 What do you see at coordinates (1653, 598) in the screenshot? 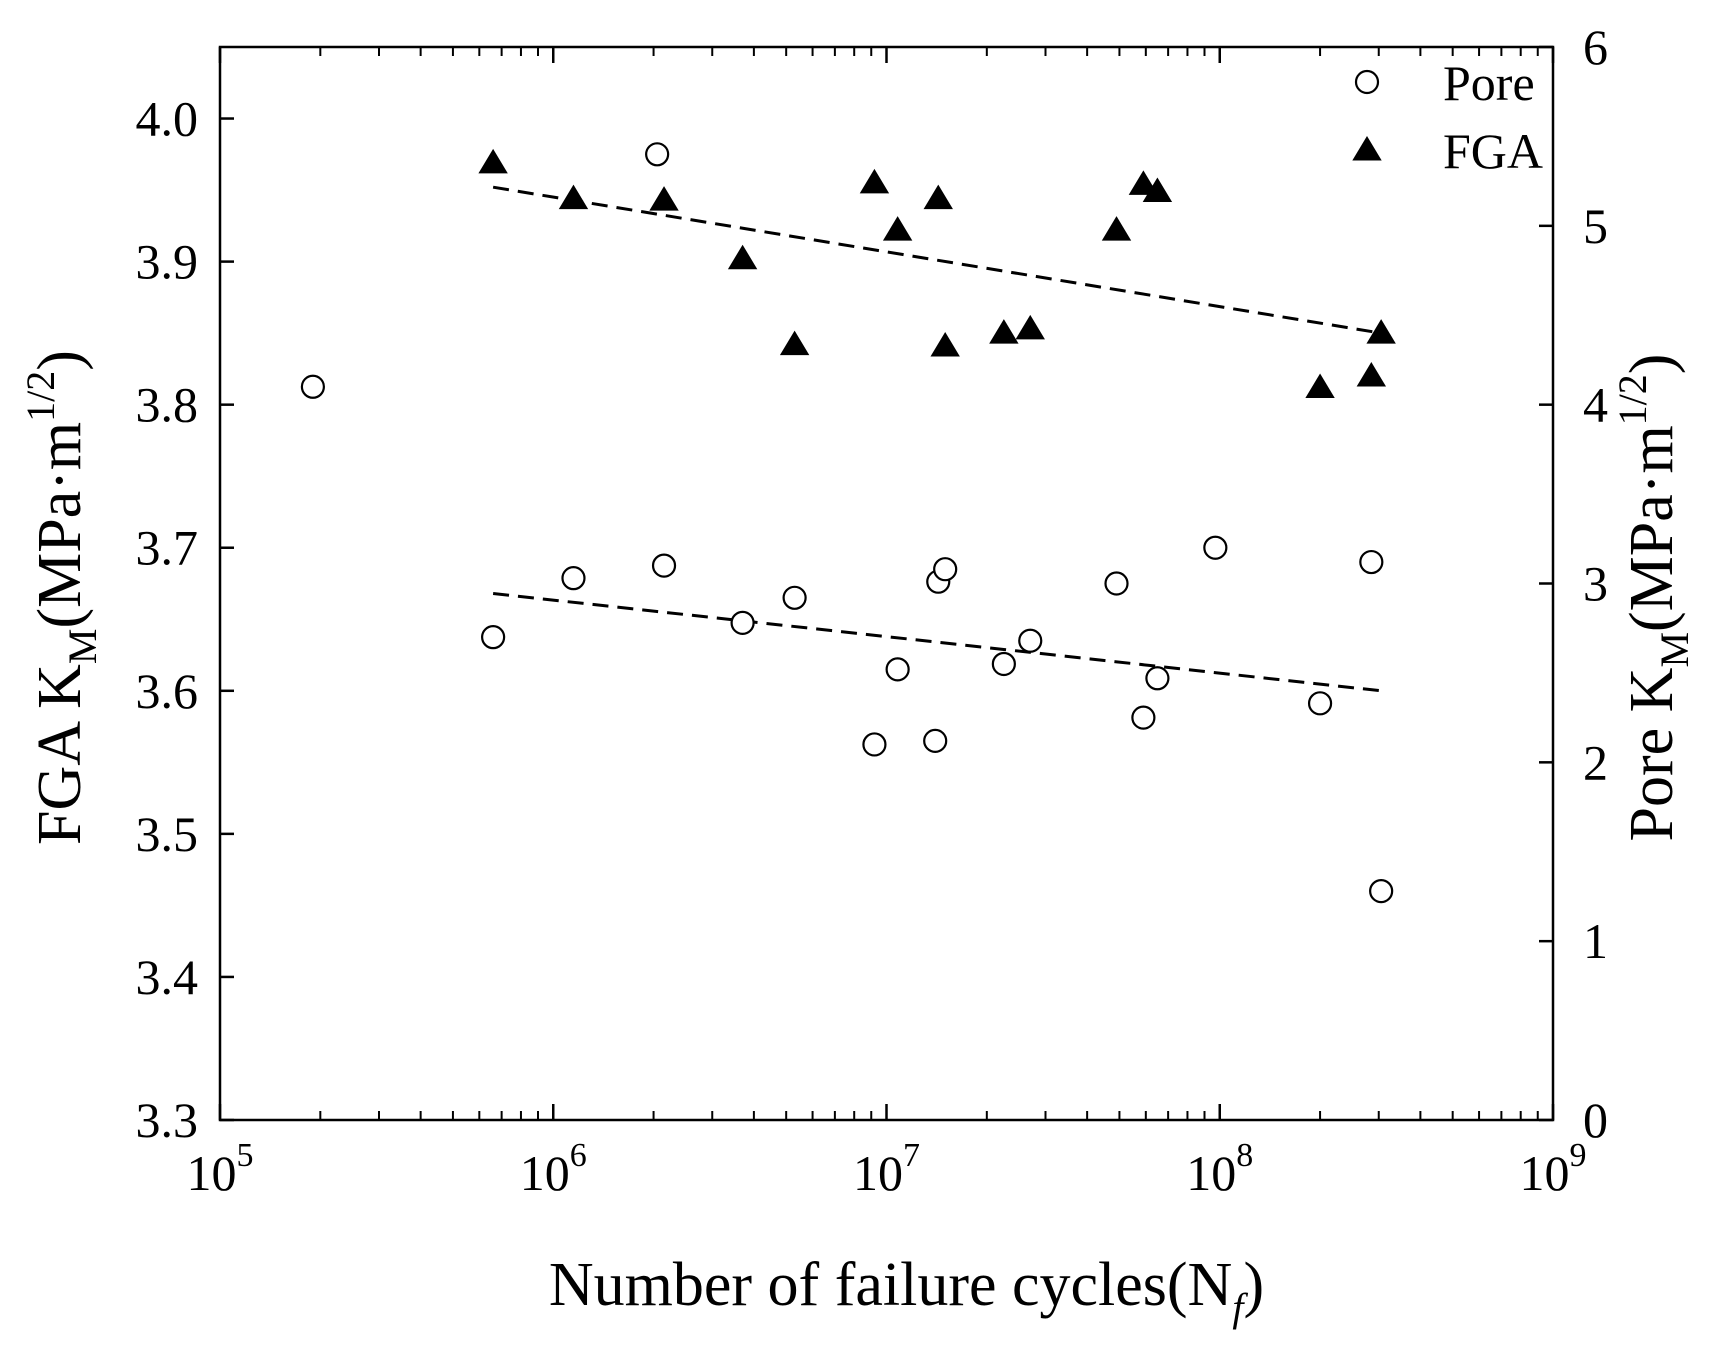
I see `y-right-axis-title: Pore KM(MPa·m1/2)` at bounding box center [1653, 598].